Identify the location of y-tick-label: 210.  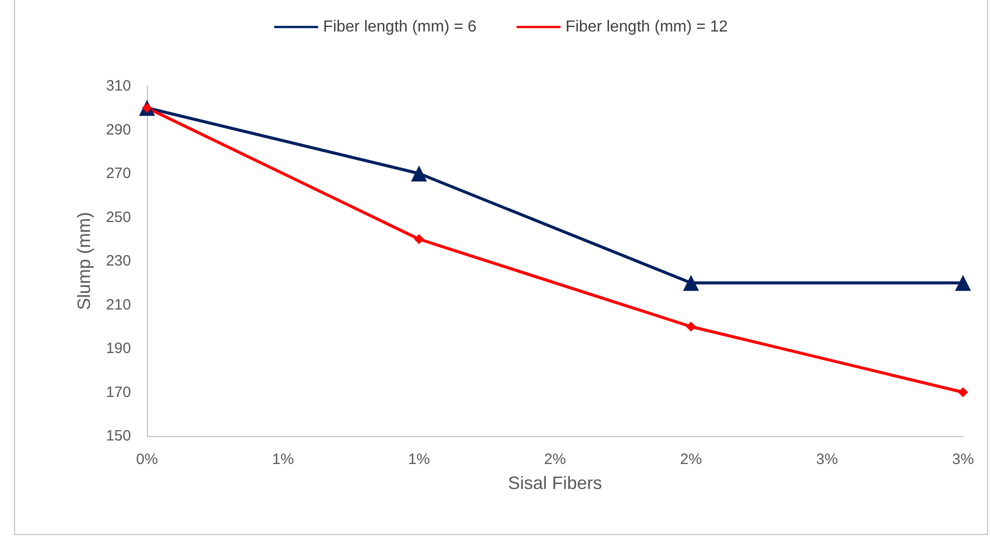
(118, 305).